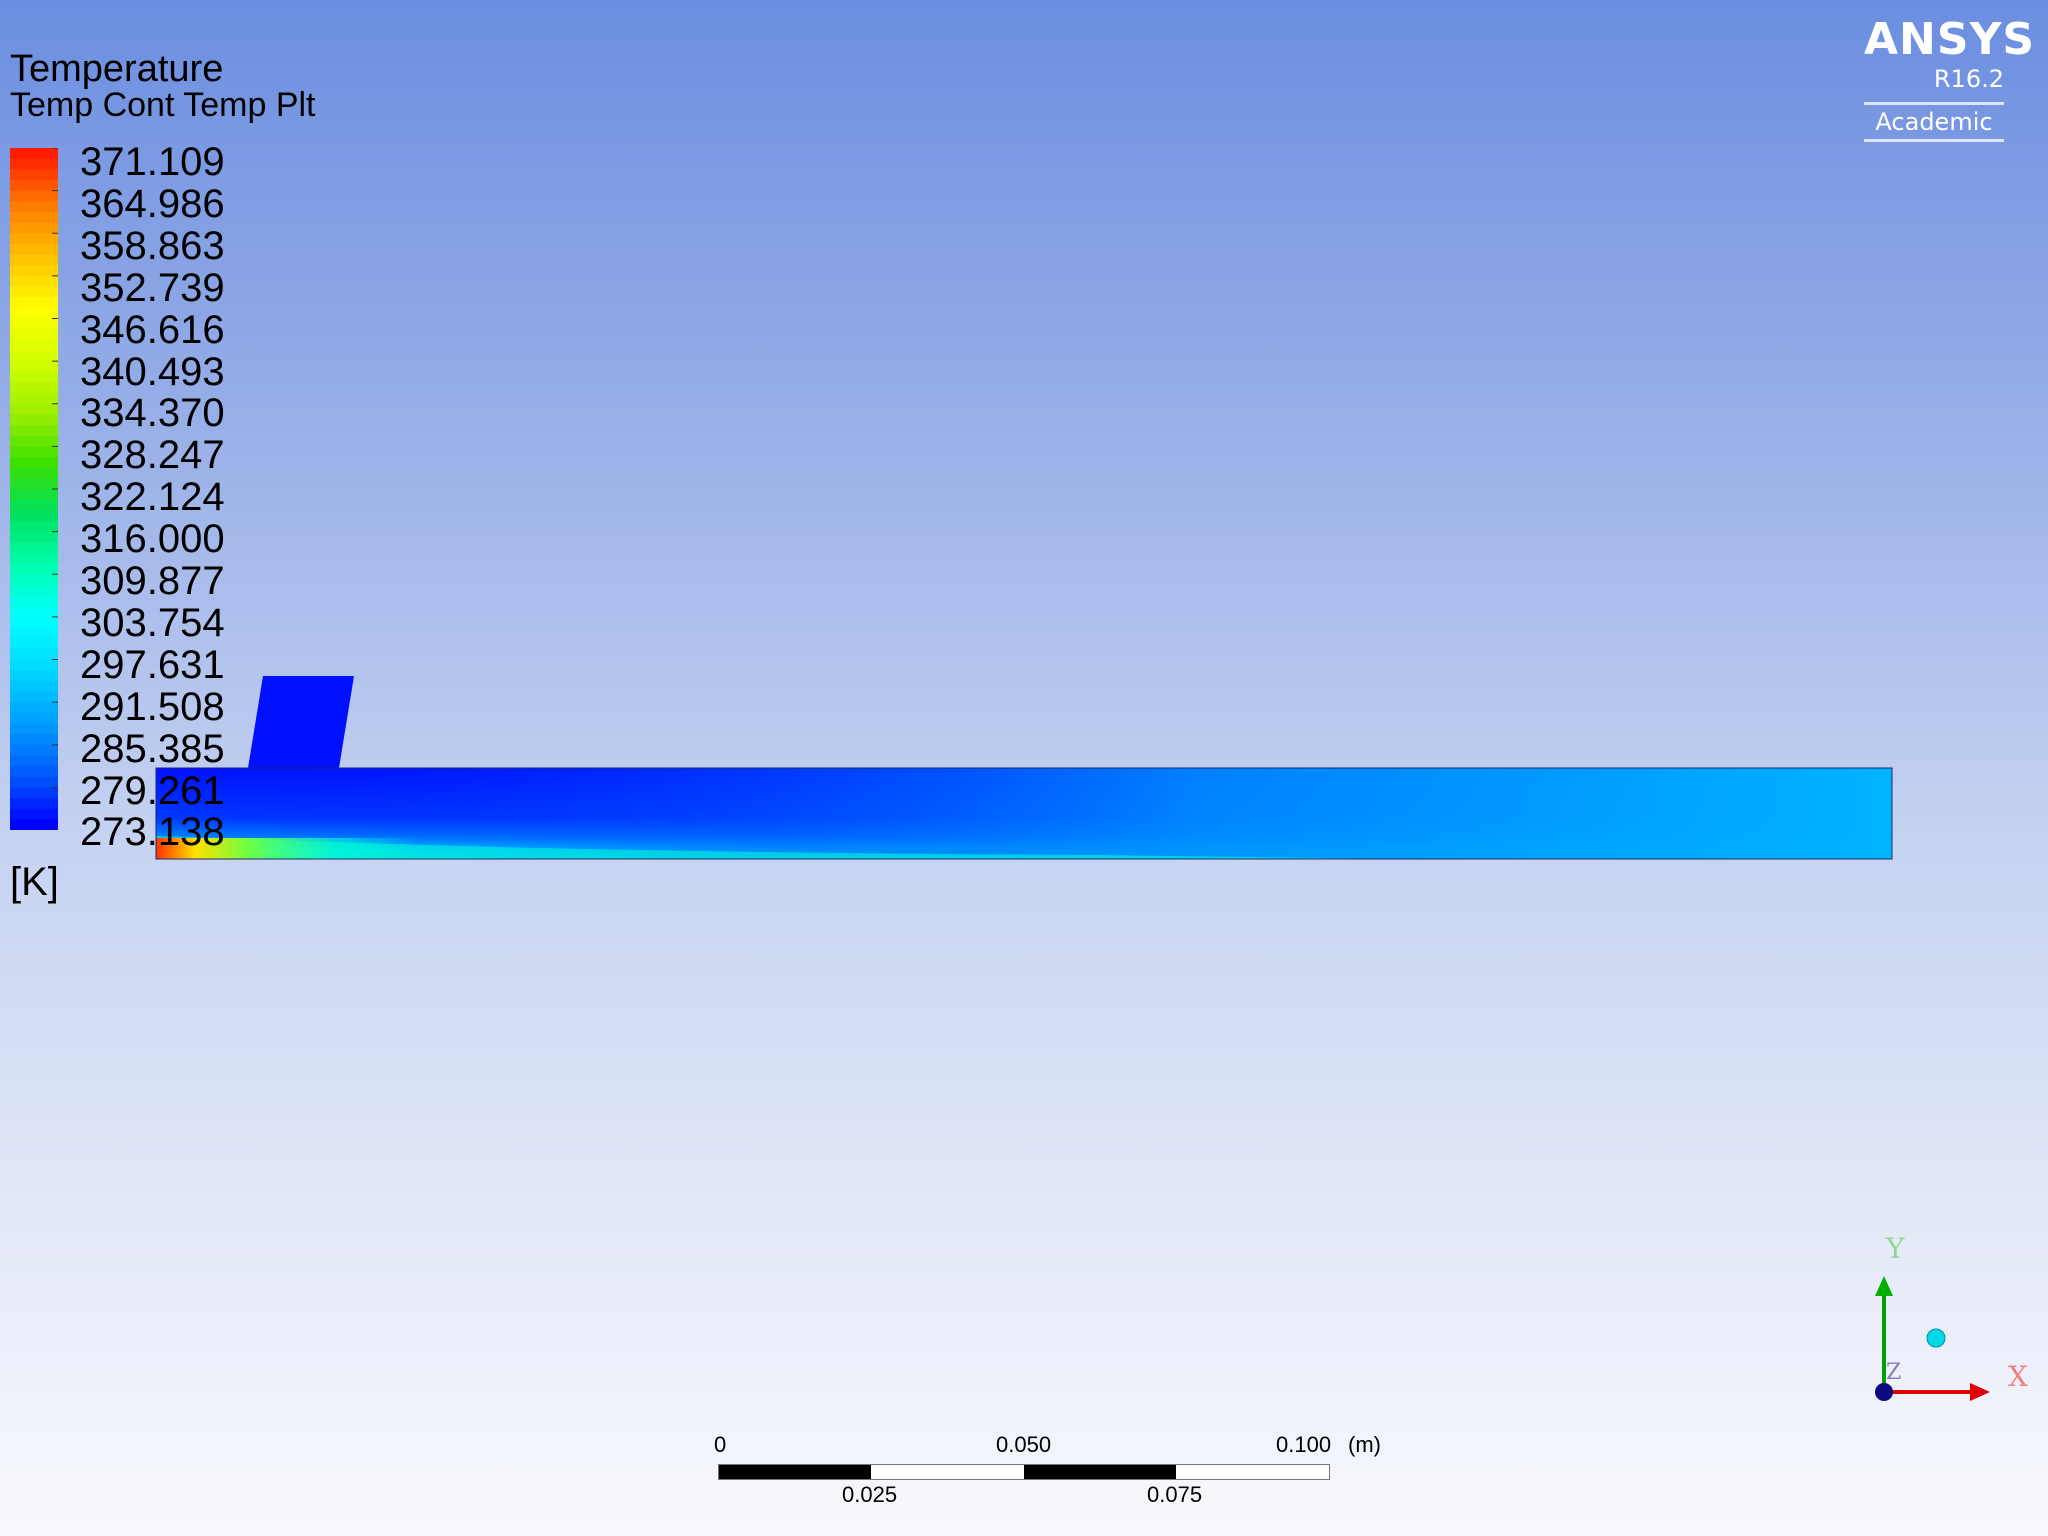 The height and width of the screenshot is (1536, 2048). What do you see at coordinates (1884, 1286) in the screenshot?
I see `y-axis-arrowhead` at bounding box center [1884, 1286].